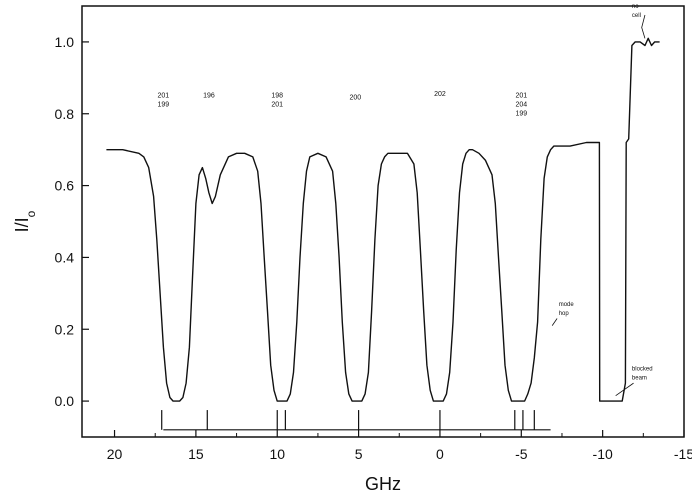  I want to click on y-tick-label: 0.6, so click(65, 186).